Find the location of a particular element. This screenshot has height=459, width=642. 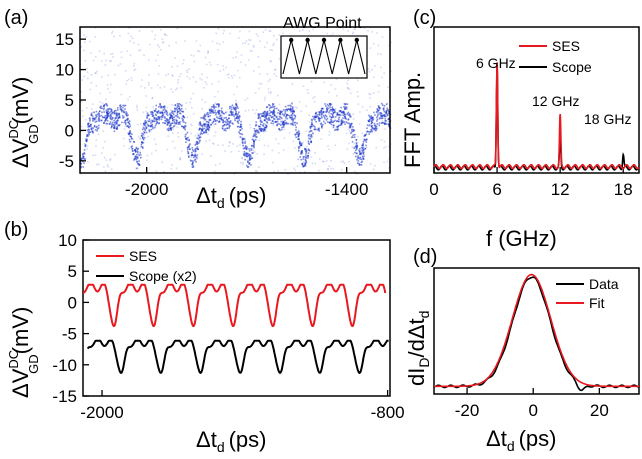

panel-a-inset-label: AWG Point is located at coordinates (322, 23).